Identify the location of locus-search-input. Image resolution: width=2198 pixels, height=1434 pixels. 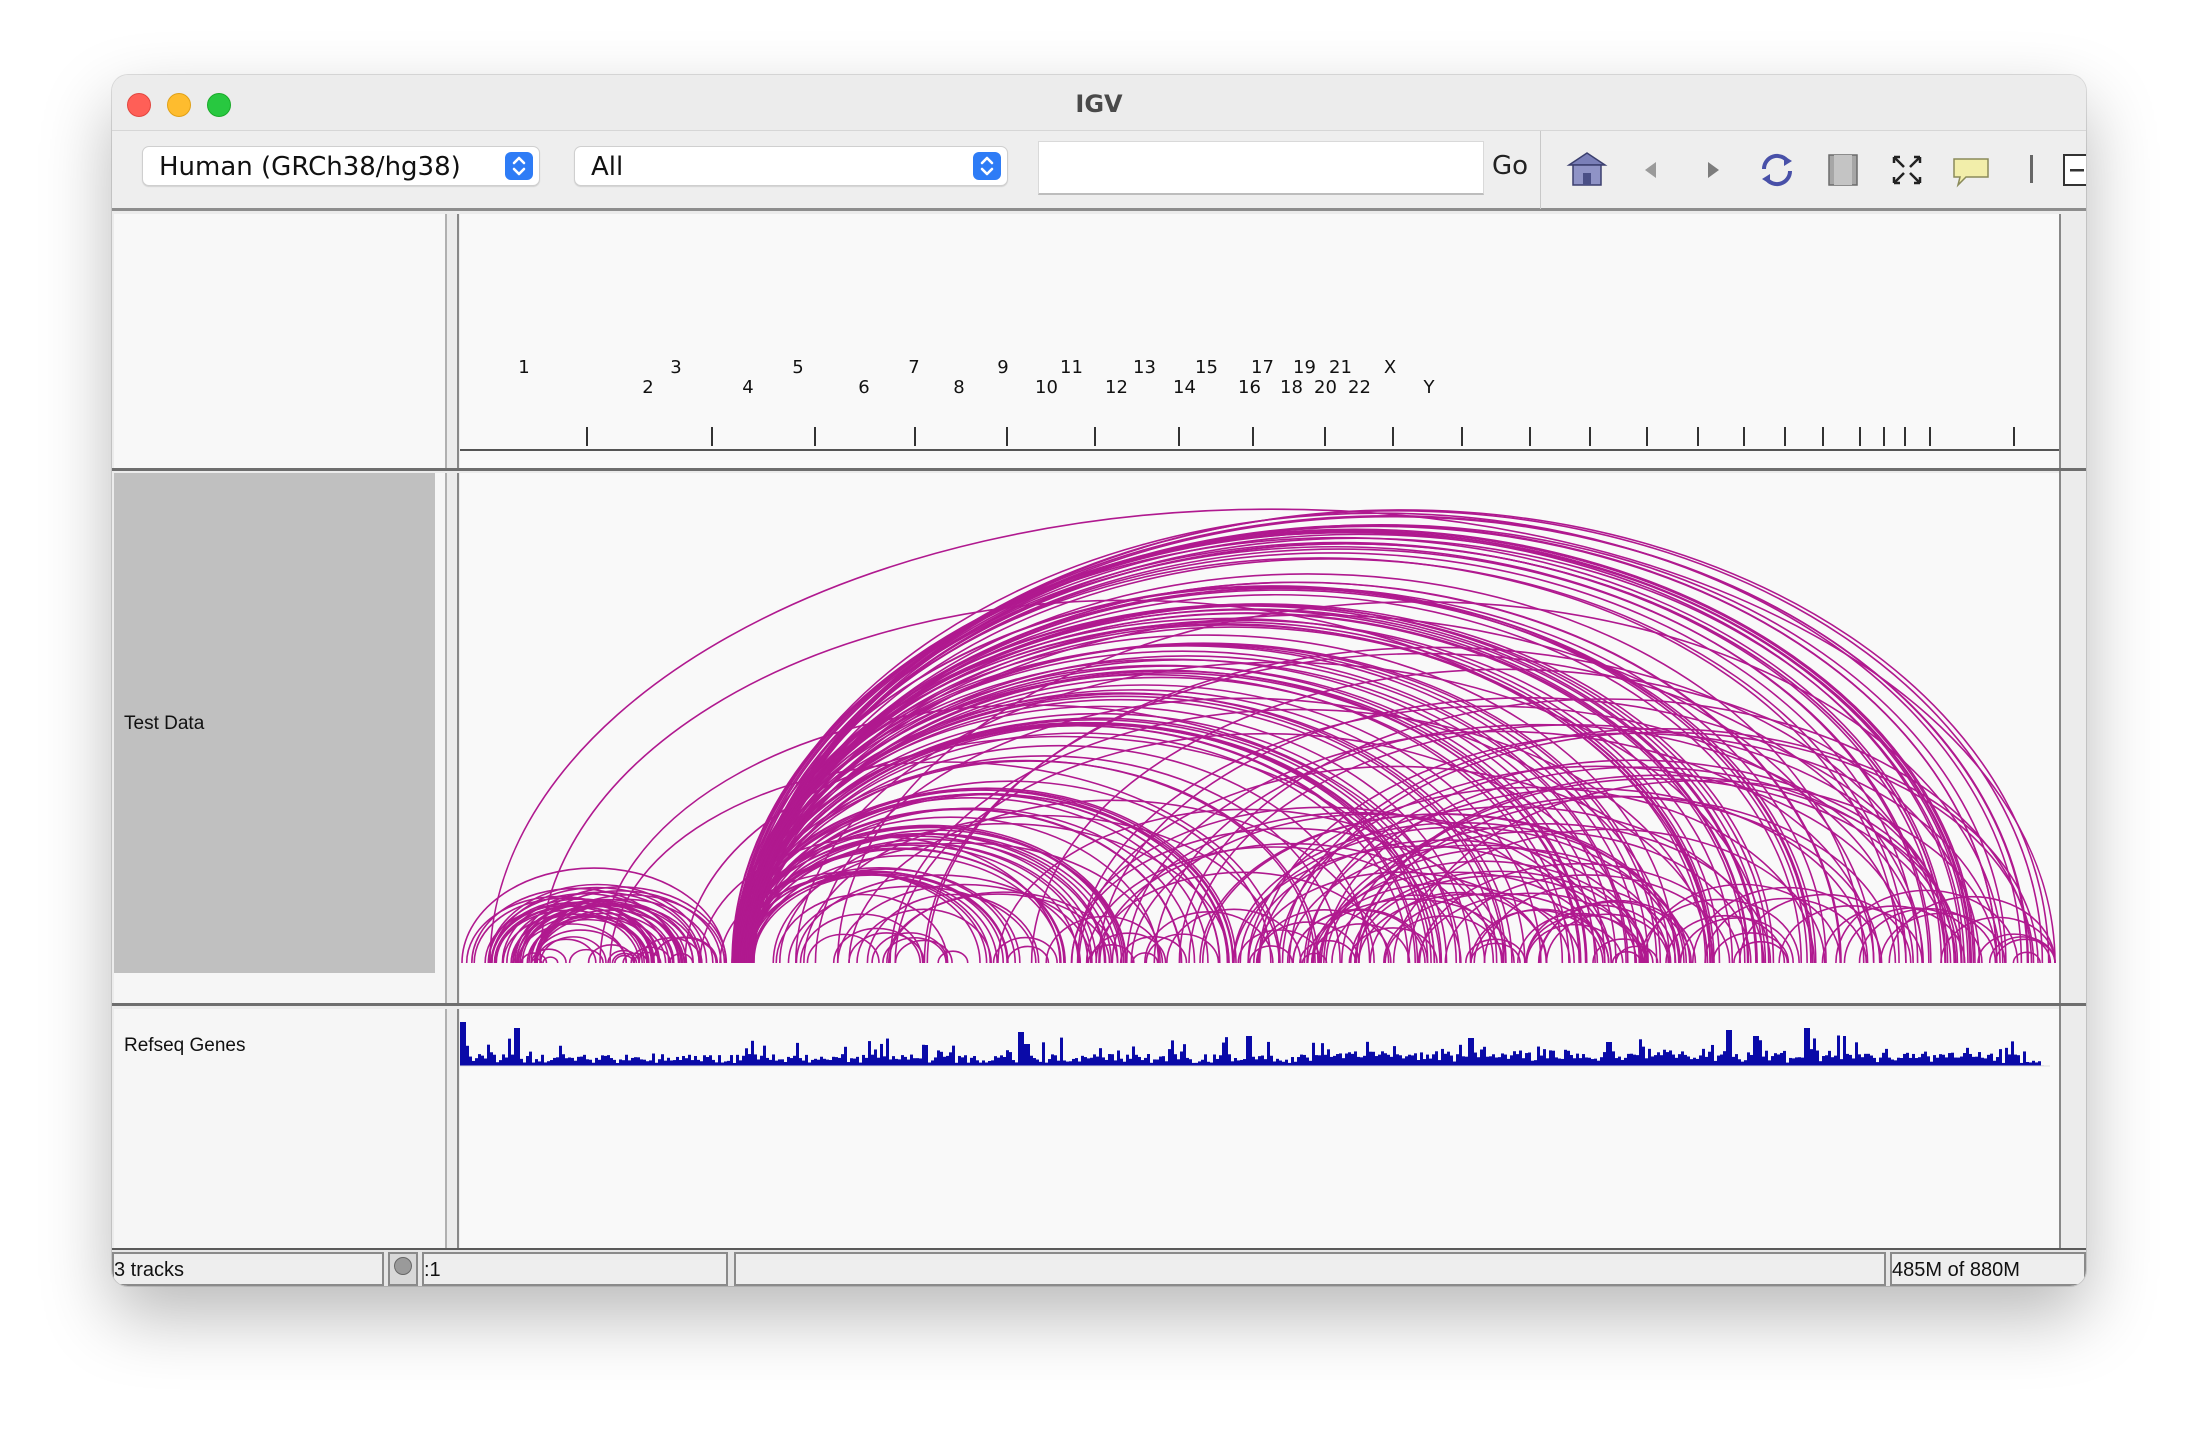
(1261, 168).